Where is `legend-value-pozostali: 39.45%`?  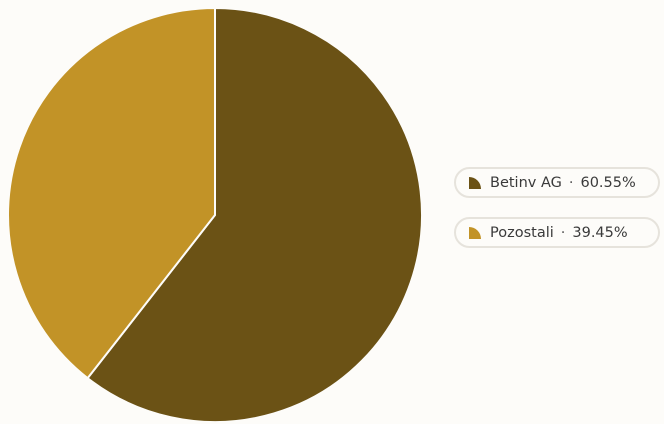 legend-value-pozostali: 39.45% is located at coordinates (600, 232).